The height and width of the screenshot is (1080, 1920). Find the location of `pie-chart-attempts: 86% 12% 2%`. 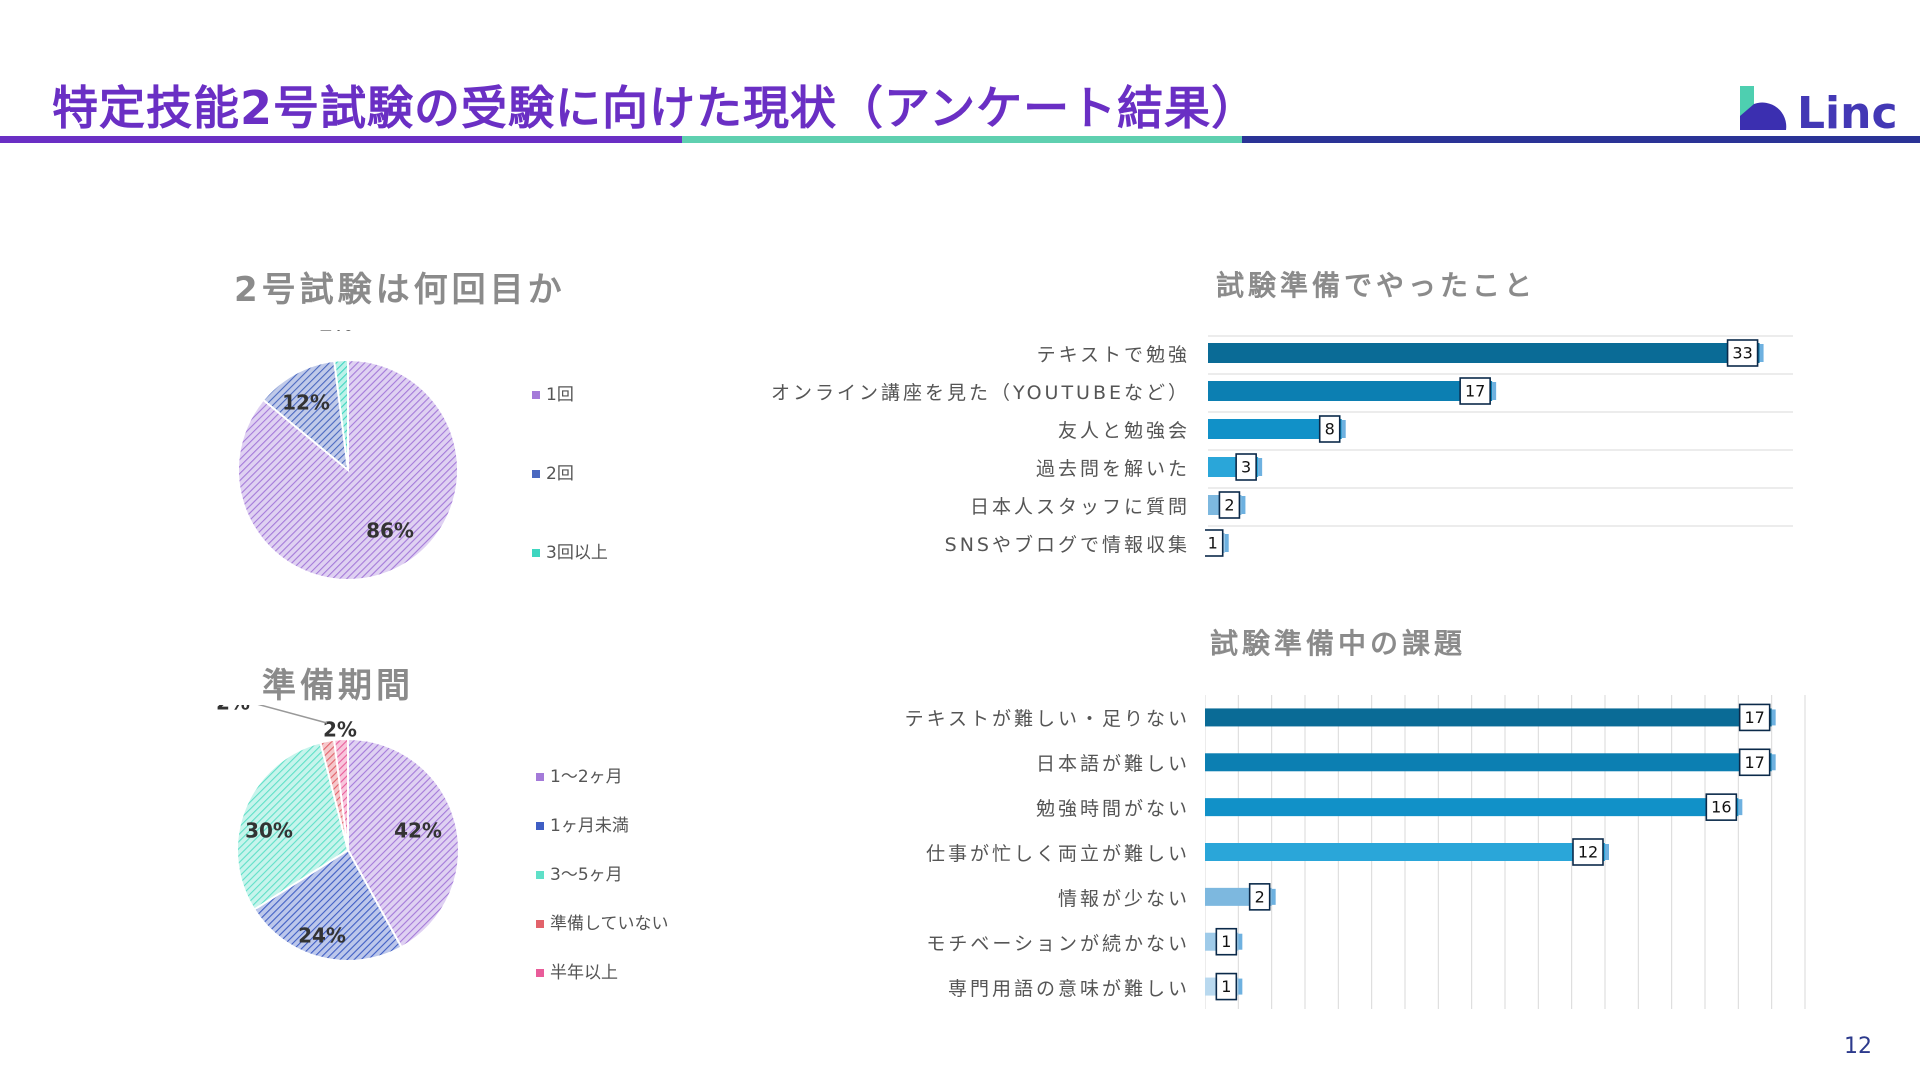

pie-chart-attempts: 86% 12% 2% is located at coordinates (348, 455).